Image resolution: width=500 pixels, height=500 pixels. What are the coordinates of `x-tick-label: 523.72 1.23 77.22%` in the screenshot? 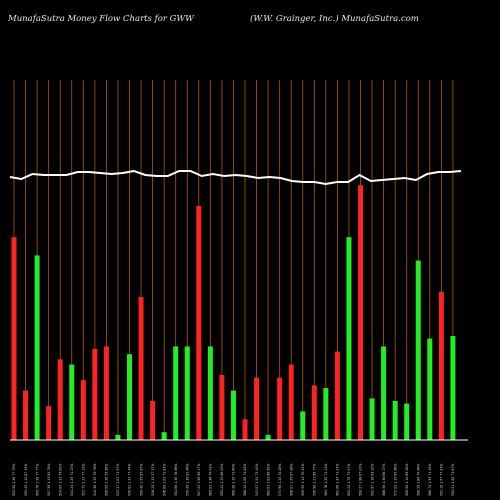 It's located at (84, 480).